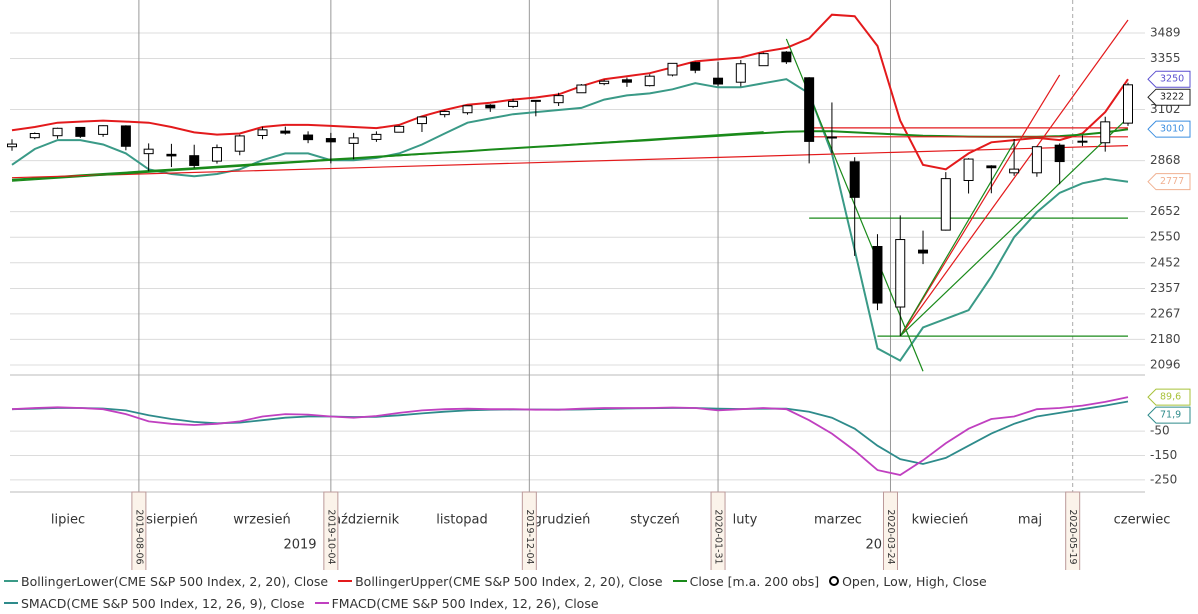 Image resolution: width=1198 pixels, height=614 pixels. Describe the element at coordinates (754, 581) in the screenshot. I see `legend-label: Close [m.a. 200 obs]` at that location.